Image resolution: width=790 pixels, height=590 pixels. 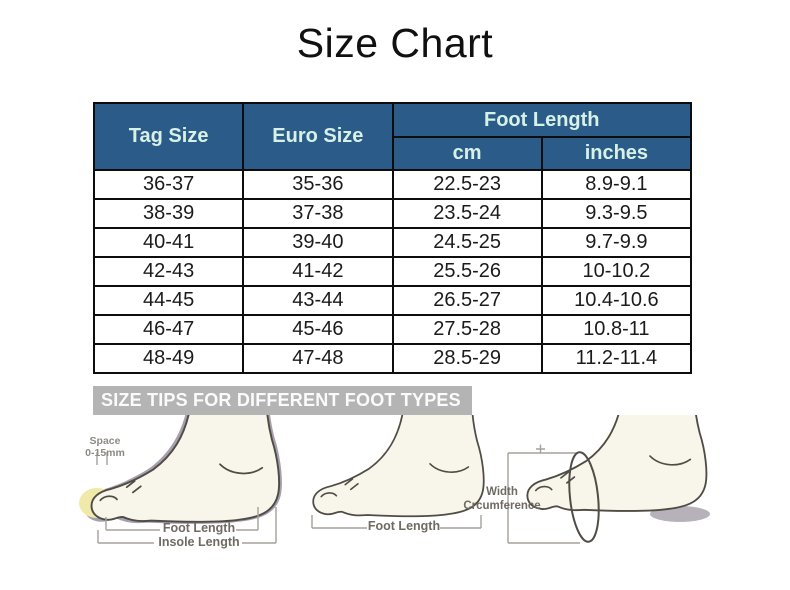 I want to click on table-row: 44-45 43-44 26.5-27 10.4-10.6, so click(x=392, y=300).